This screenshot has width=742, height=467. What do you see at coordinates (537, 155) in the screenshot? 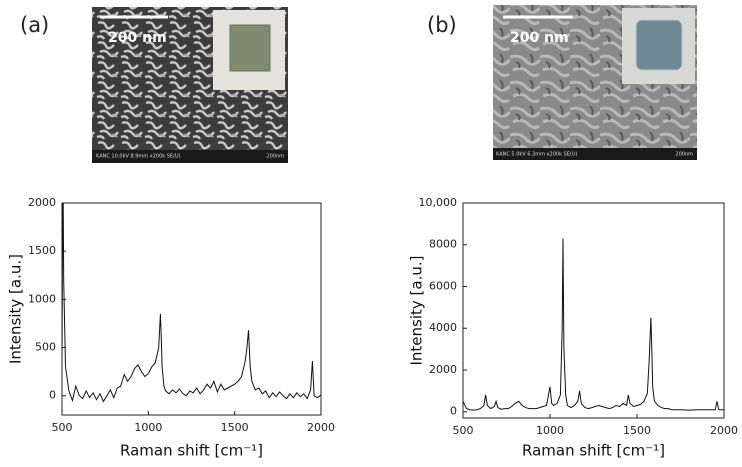
I see `sem-info: KANC 5.0kV 6.3mm x200k SE(U)` at bounding box center [537, 155].